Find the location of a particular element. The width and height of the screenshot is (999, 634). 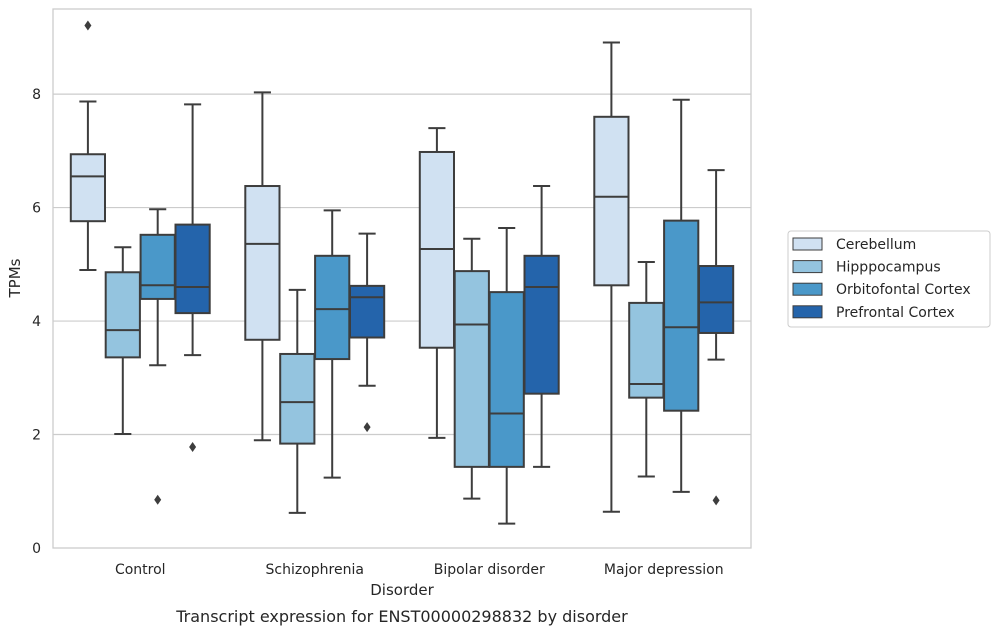

x-axis-title: Disorder is located at coordinates (402, 590).